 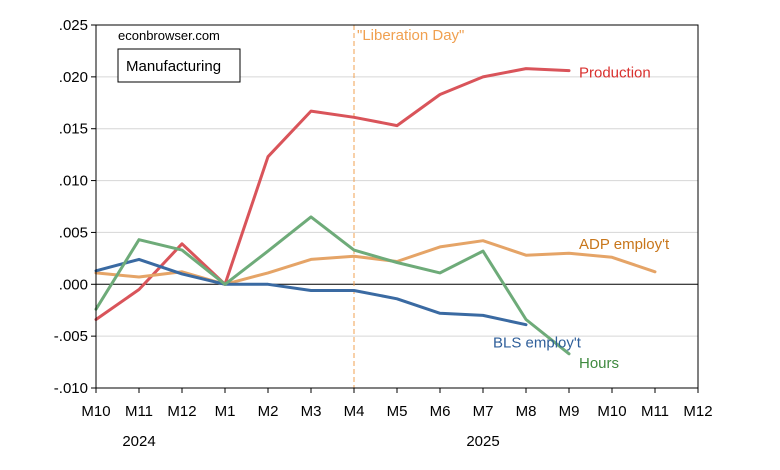 I want to click on source-label: econbrowser.com, so click(x=169, y=35).